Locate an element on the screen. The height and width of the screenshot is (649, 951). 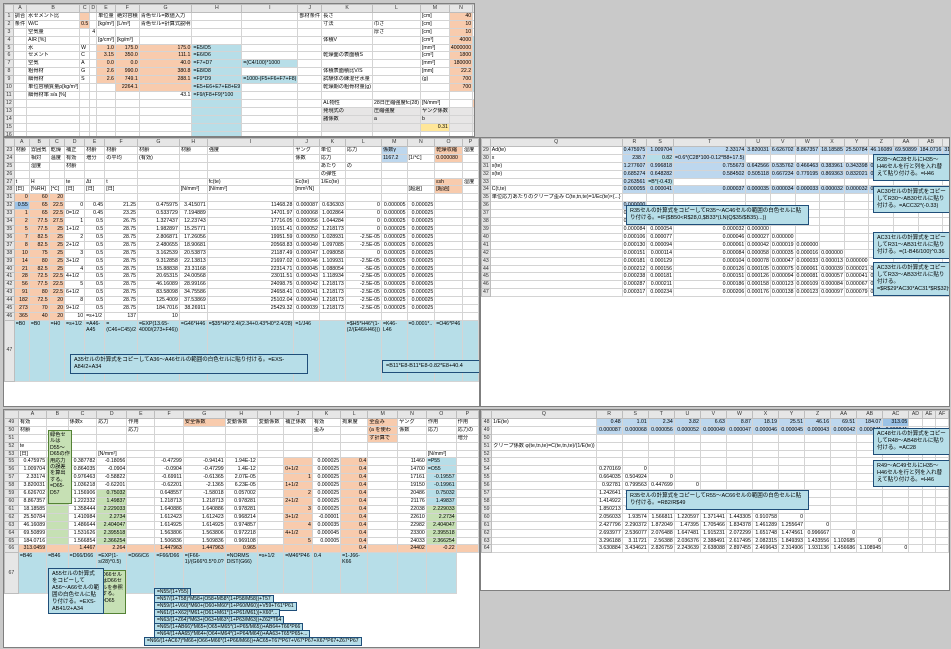
cell: 24098.75 is located at coordinates (250, 285).